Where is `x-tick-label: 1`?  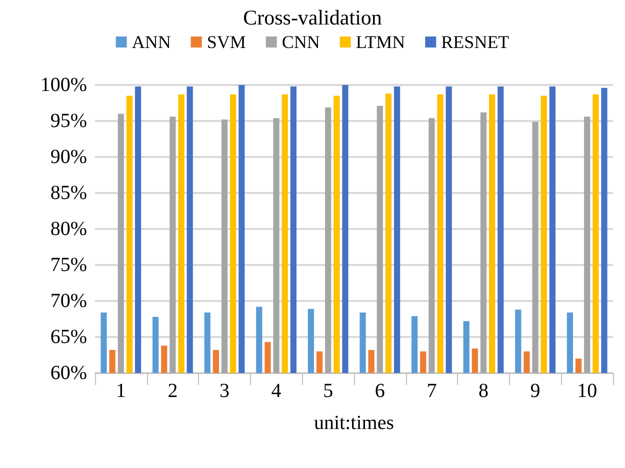 x-tick-label: 1 is located at coordinates (121, 391).